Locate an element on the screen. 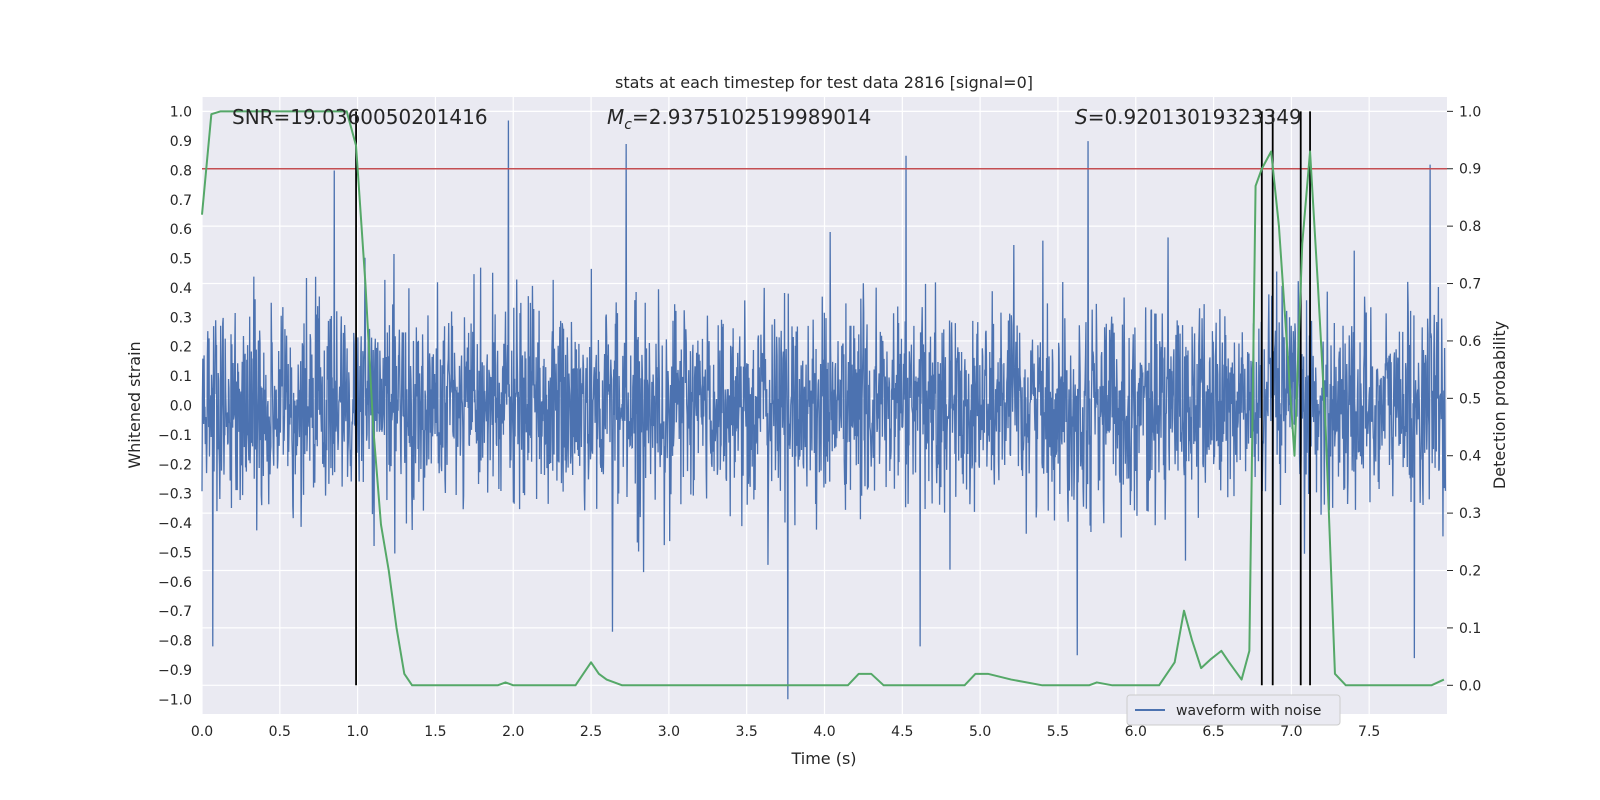  y-right-tick-label: 0.2 is located at coordinates (1470, 572).